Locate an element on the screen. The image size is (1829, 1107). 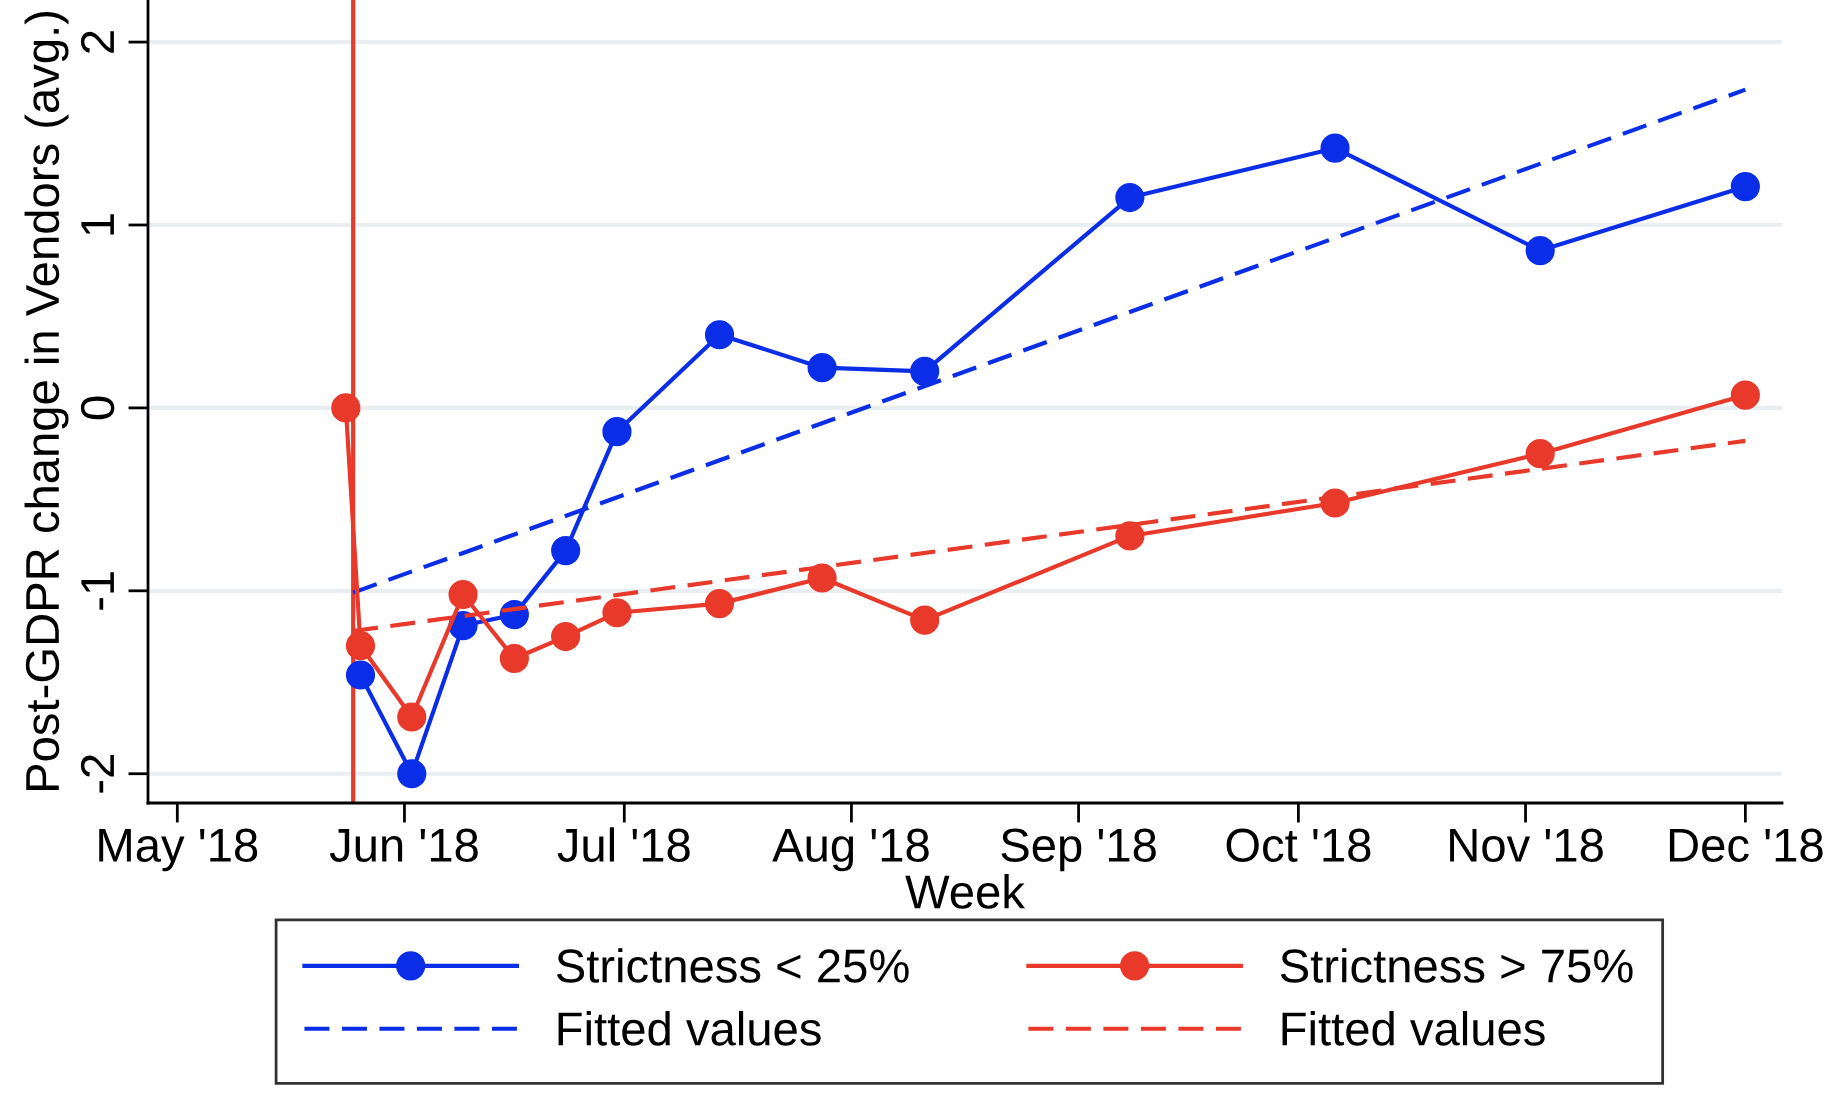
y-axis-title: Post-GDPR change in Vendors (avg.) is located at coordinates (46, 401).